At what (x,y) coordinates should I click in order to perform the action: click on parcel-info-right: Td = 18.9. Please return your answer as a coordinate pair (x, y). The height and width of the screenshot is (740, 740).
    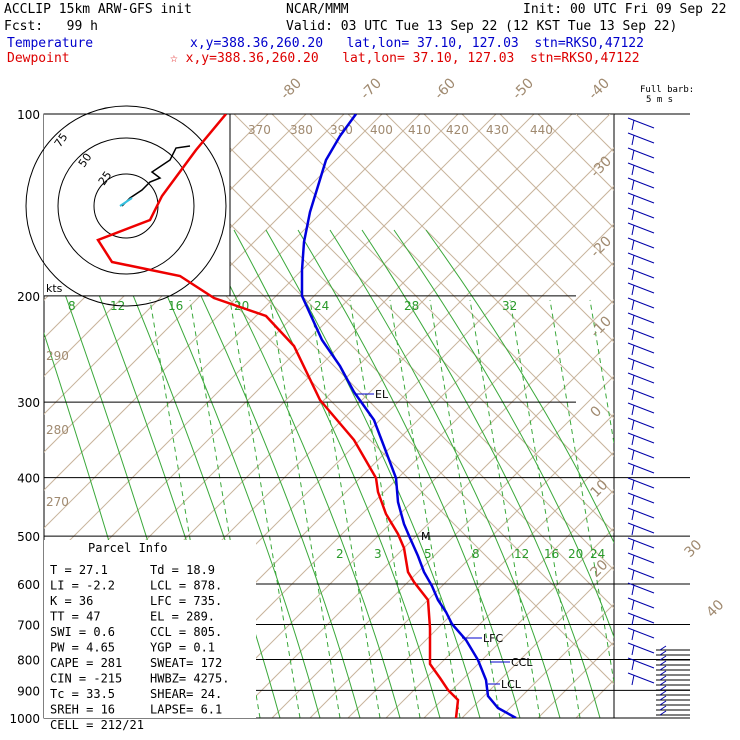
    Looking at the image, I should click on (182, 570).